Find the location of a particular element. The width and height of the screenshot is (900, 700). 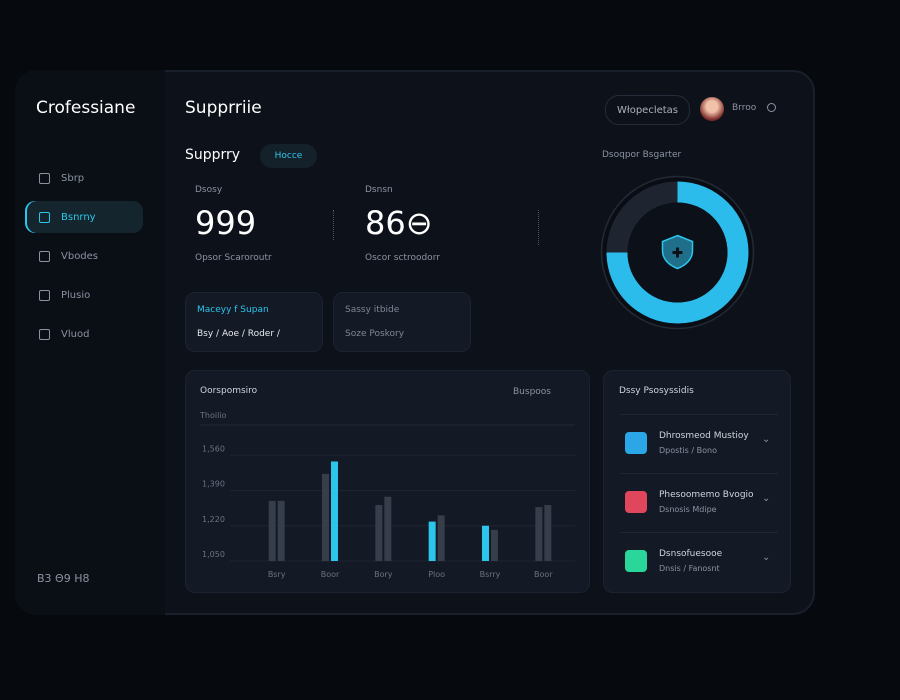

donut-chart is located at coordinates (677, 252).